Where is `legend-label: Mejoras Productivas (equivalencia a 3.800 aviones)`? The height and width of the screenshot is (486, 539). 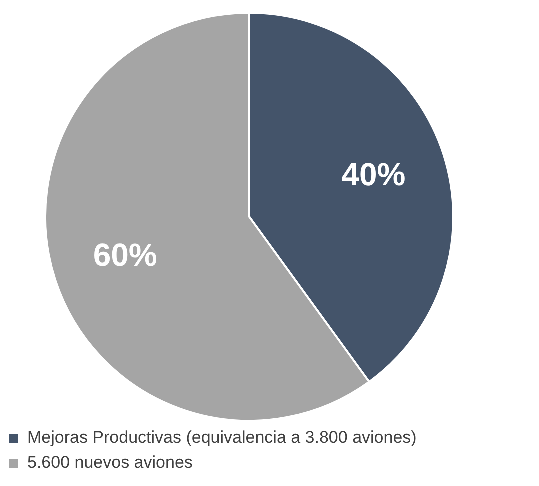 legend-label: Mejoras Productivas (equivalencia a 3.800 aviones) is located at coordinates (222, 438).